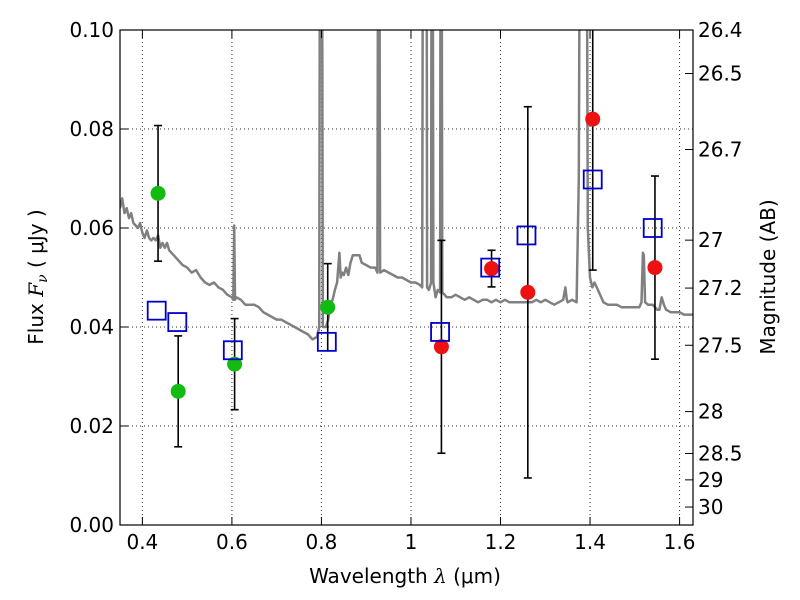 Image resolution: width=800 pixels, height=600 pixels. Describe the element at coordinates (720, 288) in the screenshot. I see `y2-tick-label: 27.2` at that location.